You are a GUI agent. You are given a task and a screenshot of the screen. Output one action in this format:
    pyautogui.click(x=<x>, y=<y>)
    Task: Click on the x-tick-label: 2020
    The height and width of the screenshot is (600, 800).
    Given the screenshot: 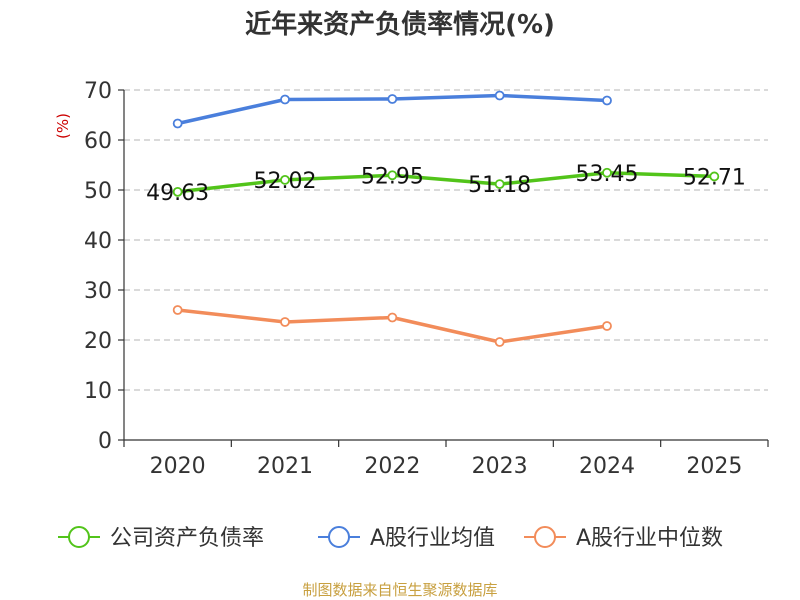 What is the action you would take?
    pyautogui.click(x=178, y=466)
    